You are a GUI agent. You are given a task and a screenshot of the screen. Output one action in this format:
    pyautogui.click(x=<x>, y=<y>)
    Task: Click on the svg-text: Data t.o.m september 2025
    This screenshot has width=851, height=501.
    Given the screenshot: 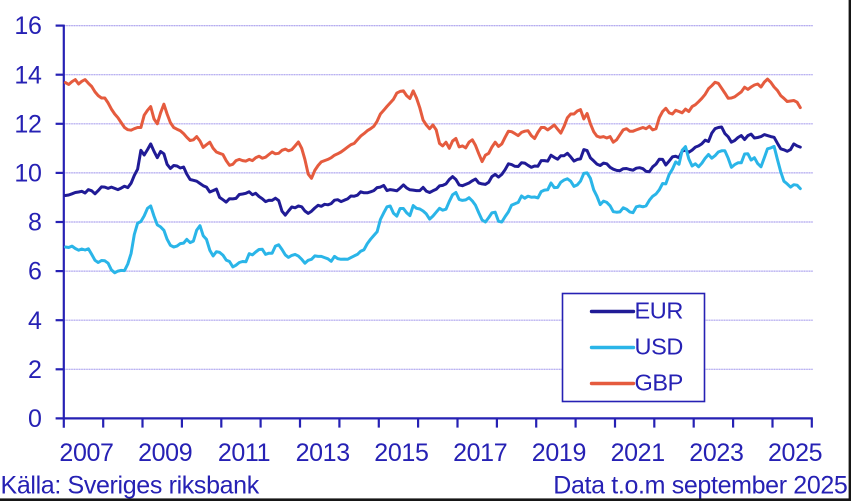 What is the action you would take?
    pyautogui.click(x=700, y=486)
    